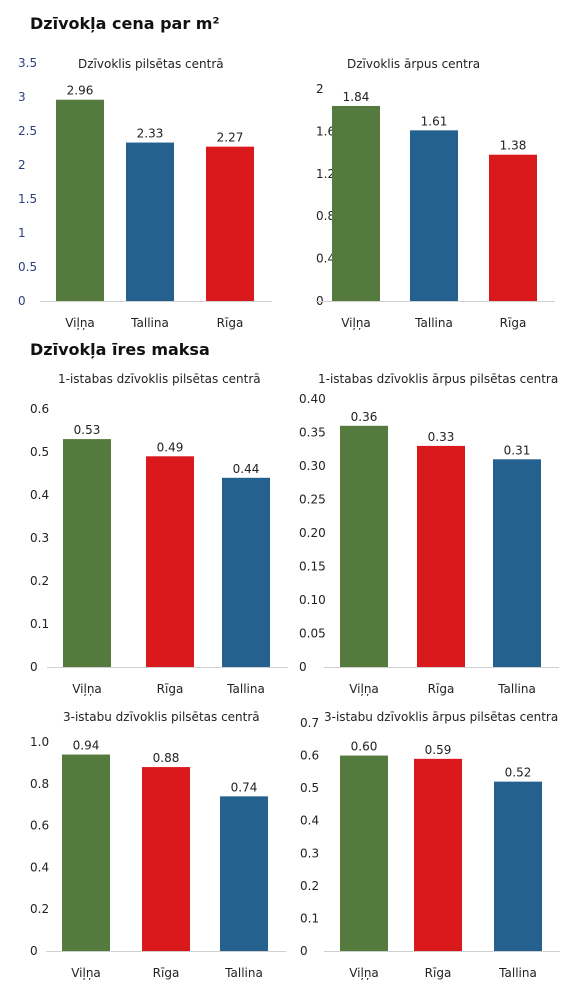 The height and width of the screenshot is (991, 573). What do you see at coordinates (39, 742) in the screenshot?
I see `y-tick-label: 1.0` at bounding box center [39, 742].